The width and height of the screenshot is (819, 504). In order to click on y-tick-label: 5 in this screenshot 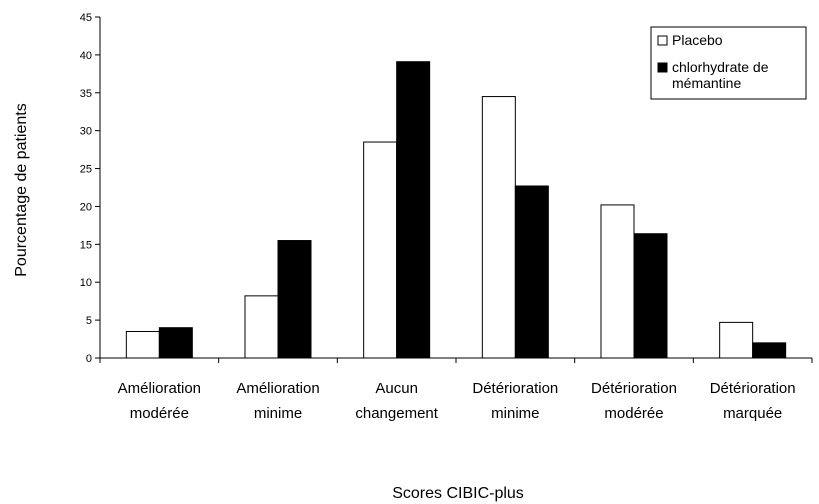, I will do `click(89, 321)`.